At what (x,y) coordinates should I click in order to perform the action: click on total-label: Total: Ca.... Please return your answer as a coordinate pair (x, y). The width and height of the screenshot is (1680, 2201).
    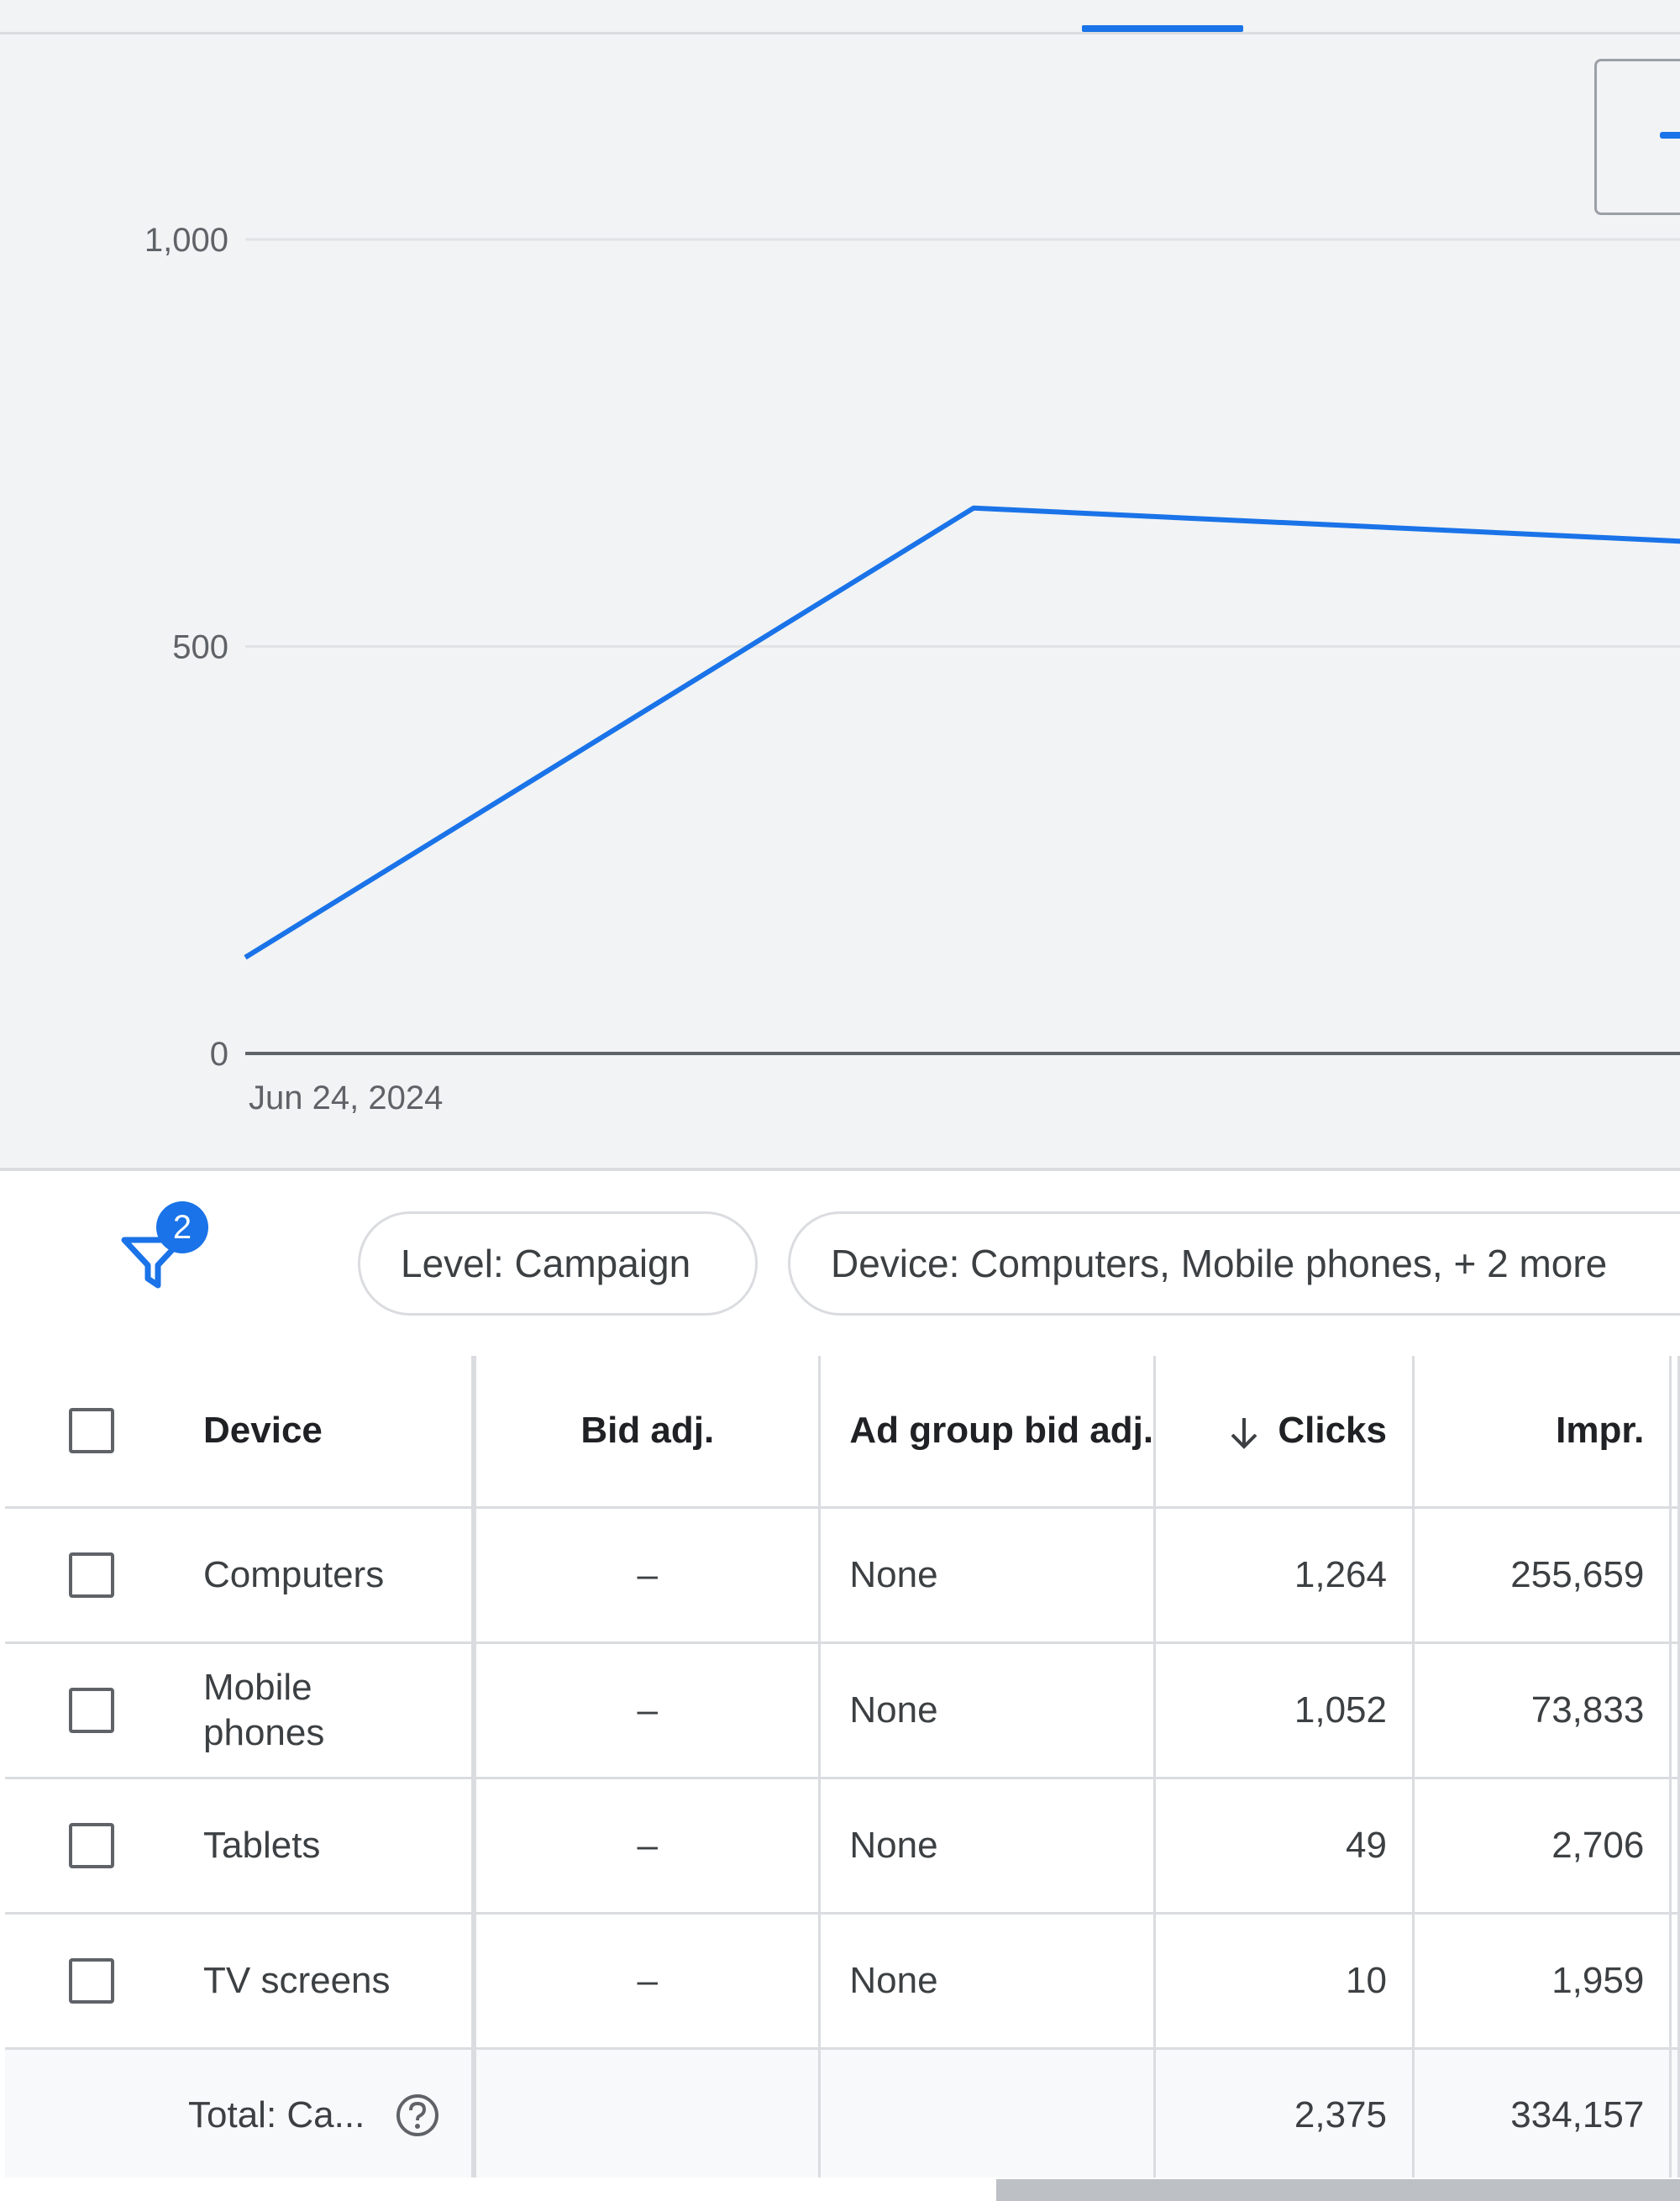
    Looking at the image, I should click on (276, 2114).